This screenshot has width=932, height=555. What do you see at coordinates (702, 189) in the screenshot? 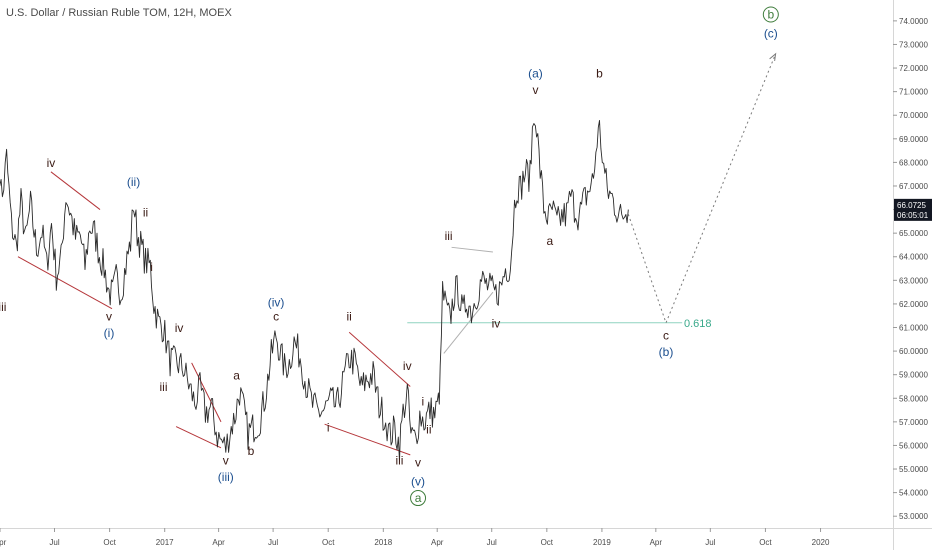
I see `projection-path` at bounding box center [702, 189].